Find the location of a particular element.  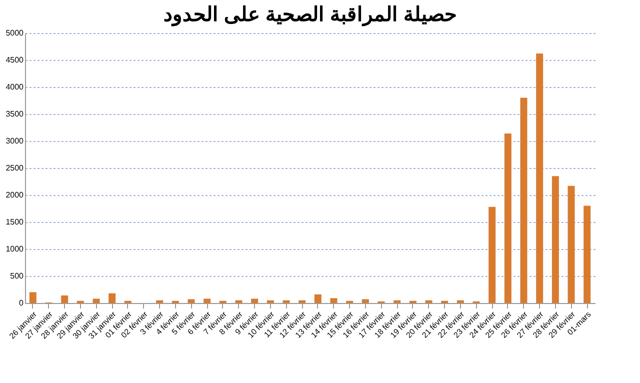

y-tick-label: 500 is located at coordinates (17, 276).